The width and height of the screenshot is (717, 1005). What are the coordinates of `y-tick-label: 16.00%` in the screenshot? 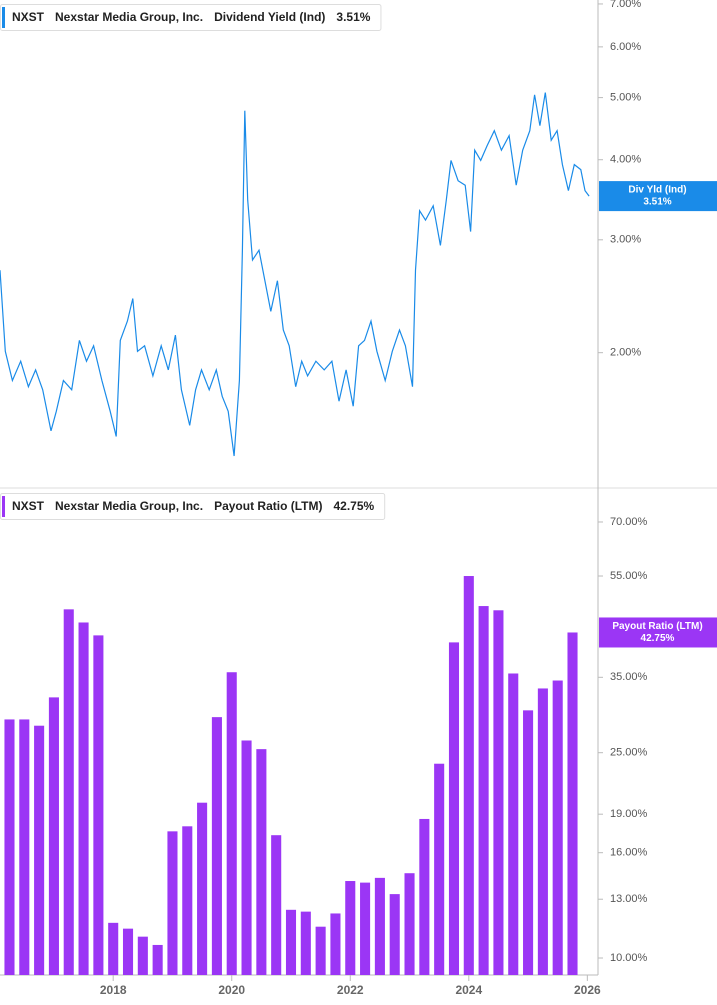 It's located at (629, 853).